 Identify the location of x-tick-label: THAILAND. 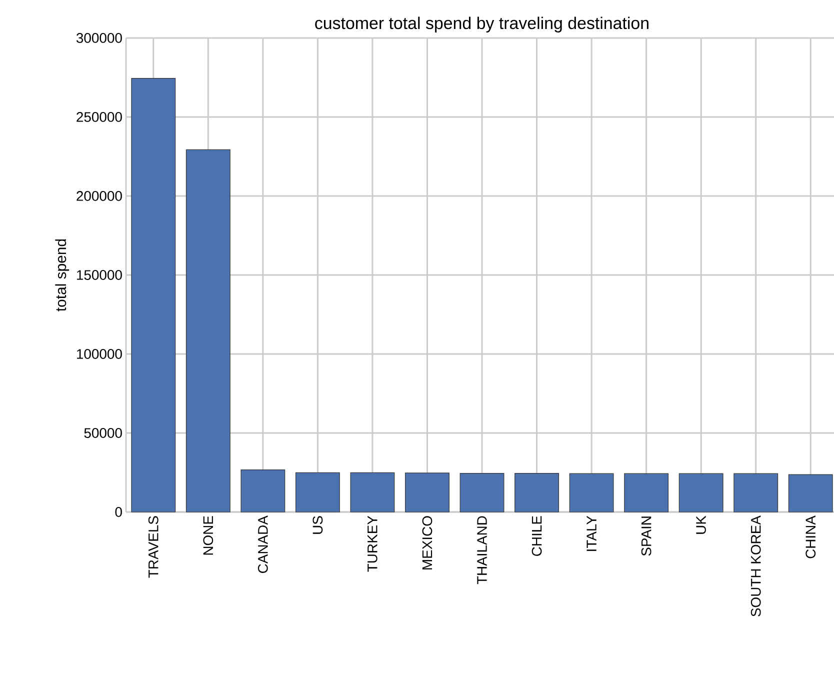
(482, 550).